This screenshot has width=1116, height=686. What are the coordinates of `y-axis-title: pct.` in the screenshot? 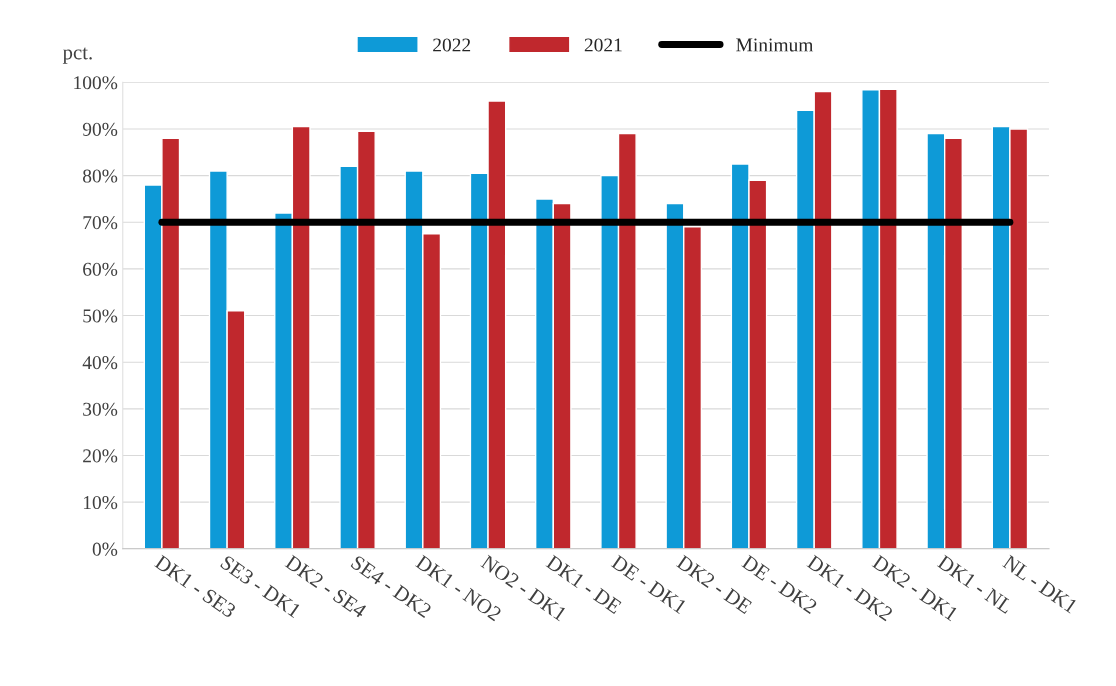 It's located at (77, 55).